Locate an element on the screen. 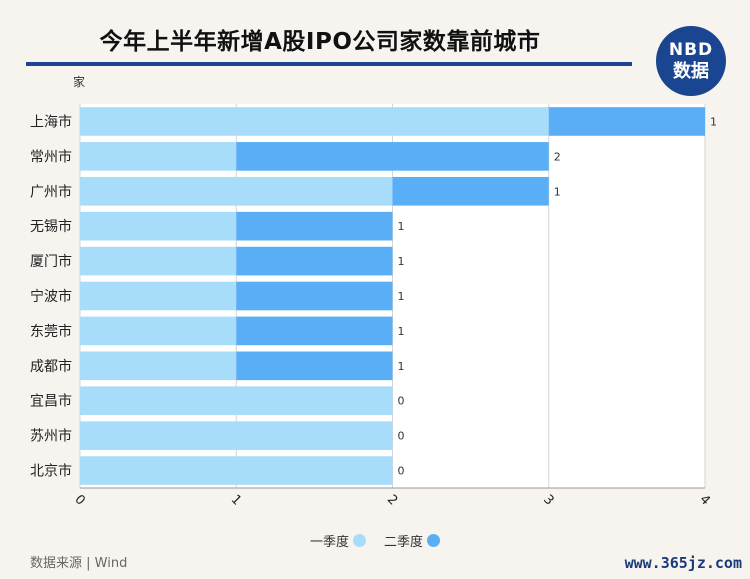  category-label: 无锡市 is located at coordinates (51, 226).